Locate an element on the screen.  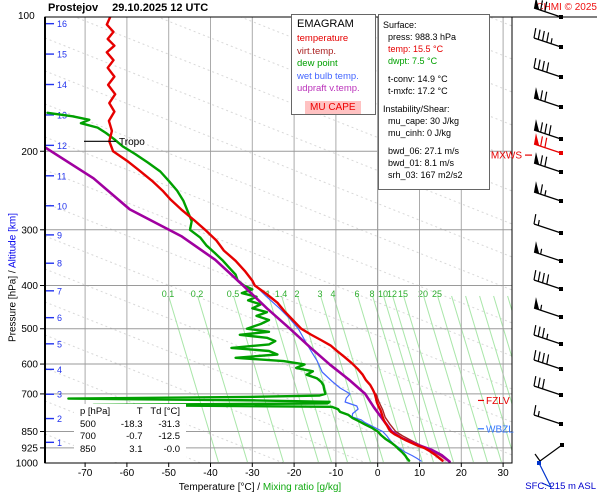
x-tick-label: 10 is located at coordinates (420, 473).